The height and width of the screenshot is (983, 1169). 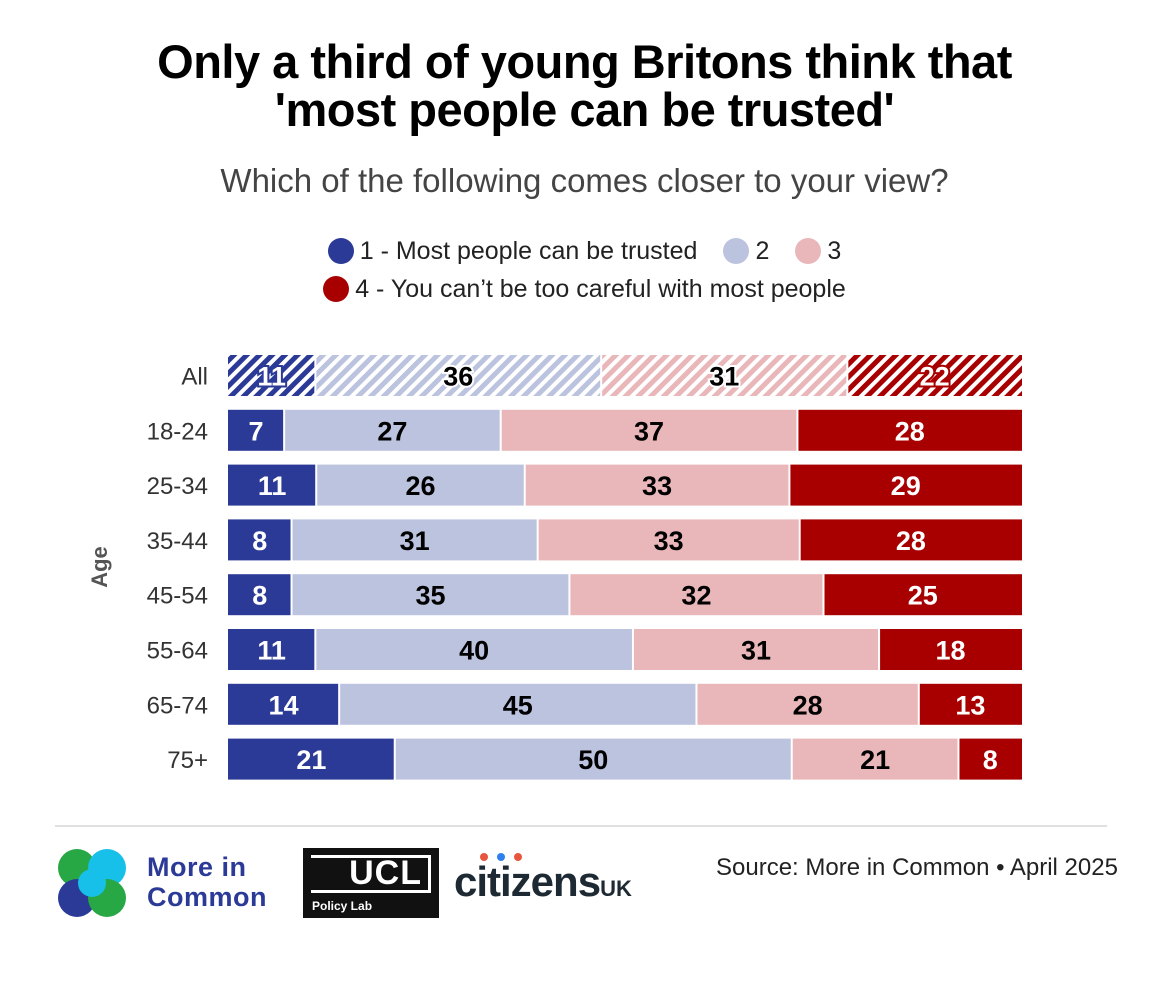 I want to click on data-label-All-series-3: 31, so click(x=724, y=377).